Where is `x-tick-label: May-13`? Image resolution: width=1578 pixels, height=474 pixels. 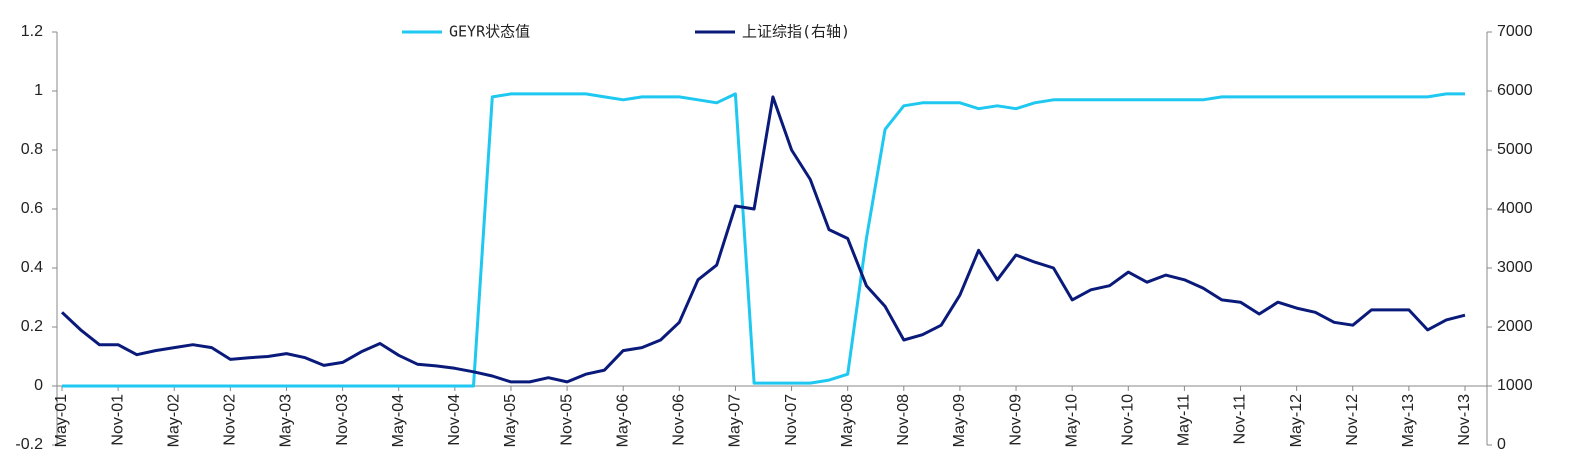 x-tick-label: May-13 is located at coordinates (1408, 420).